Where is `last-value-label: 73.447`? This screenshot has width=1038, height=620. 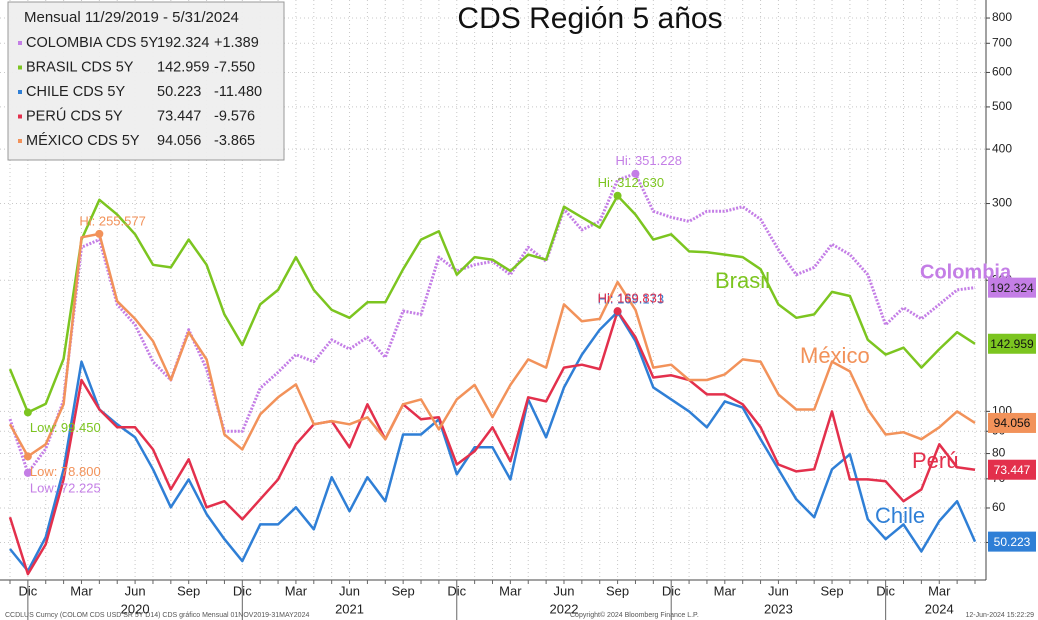
last-value-label: 73.447 is located at coordinates (1012, 470).